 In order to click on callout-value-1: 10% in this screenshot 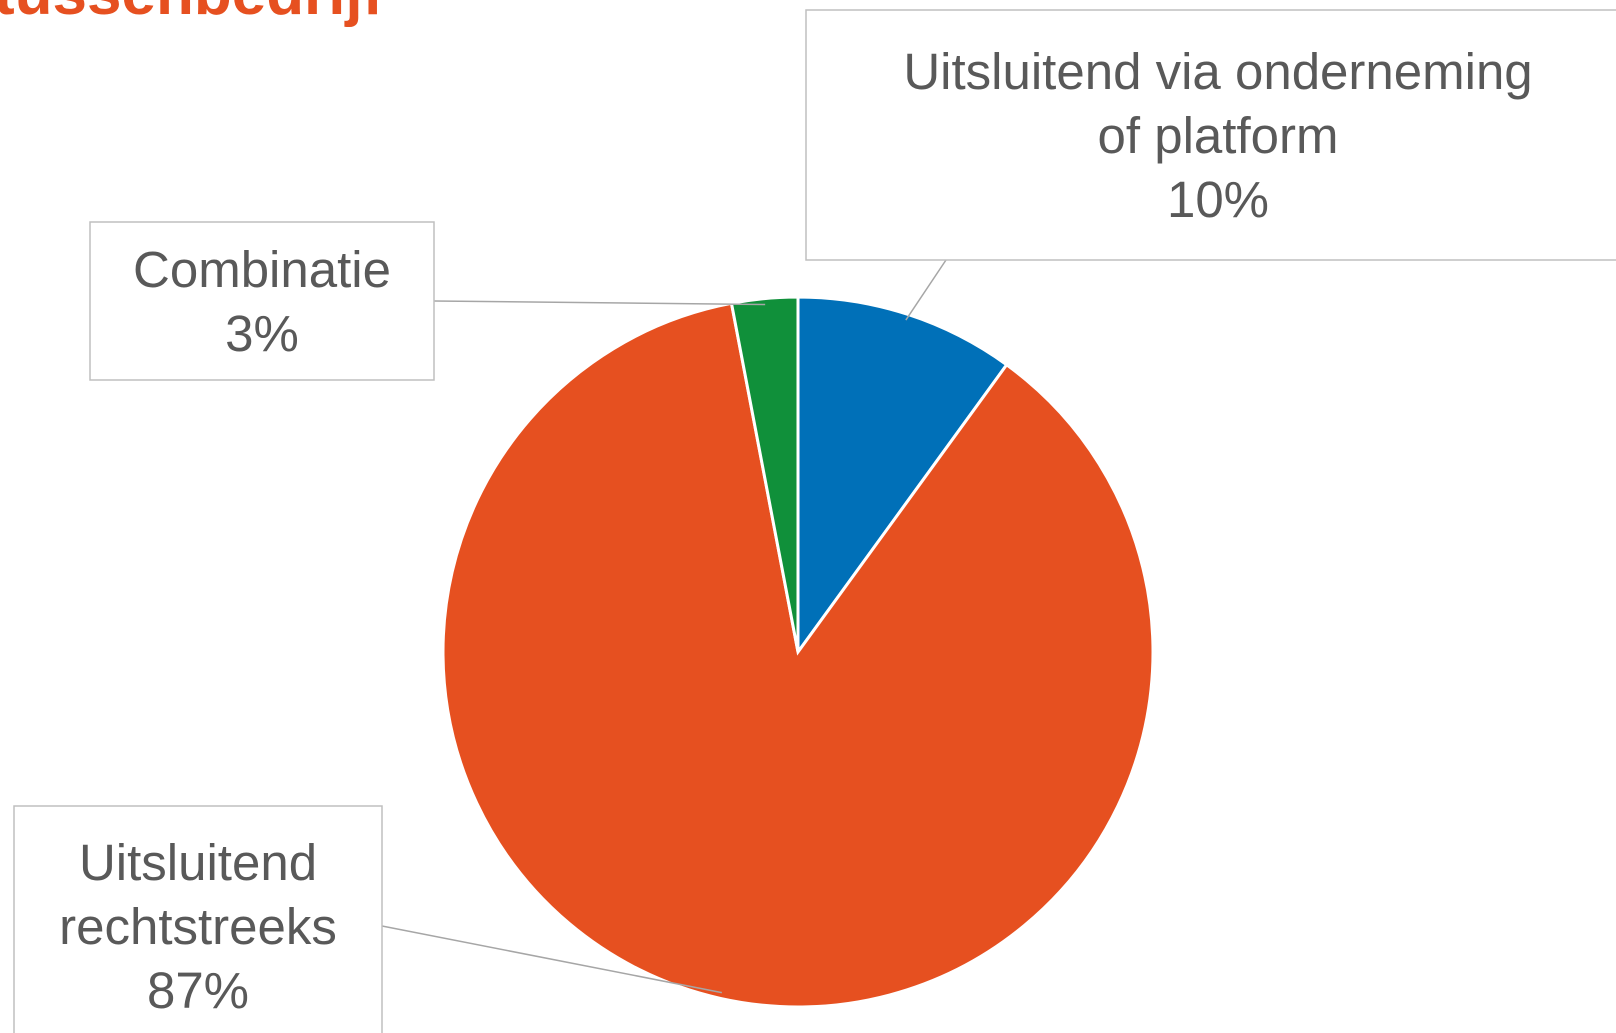, I will do `click(1218, 199)`.